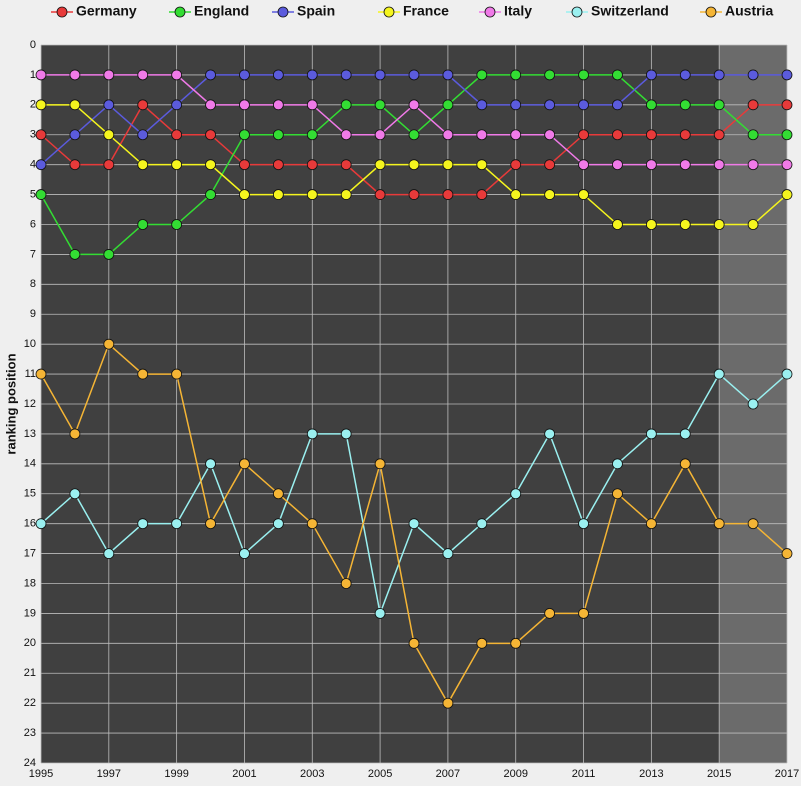  I want to click on legend-label: Italy, so click(518, 11).